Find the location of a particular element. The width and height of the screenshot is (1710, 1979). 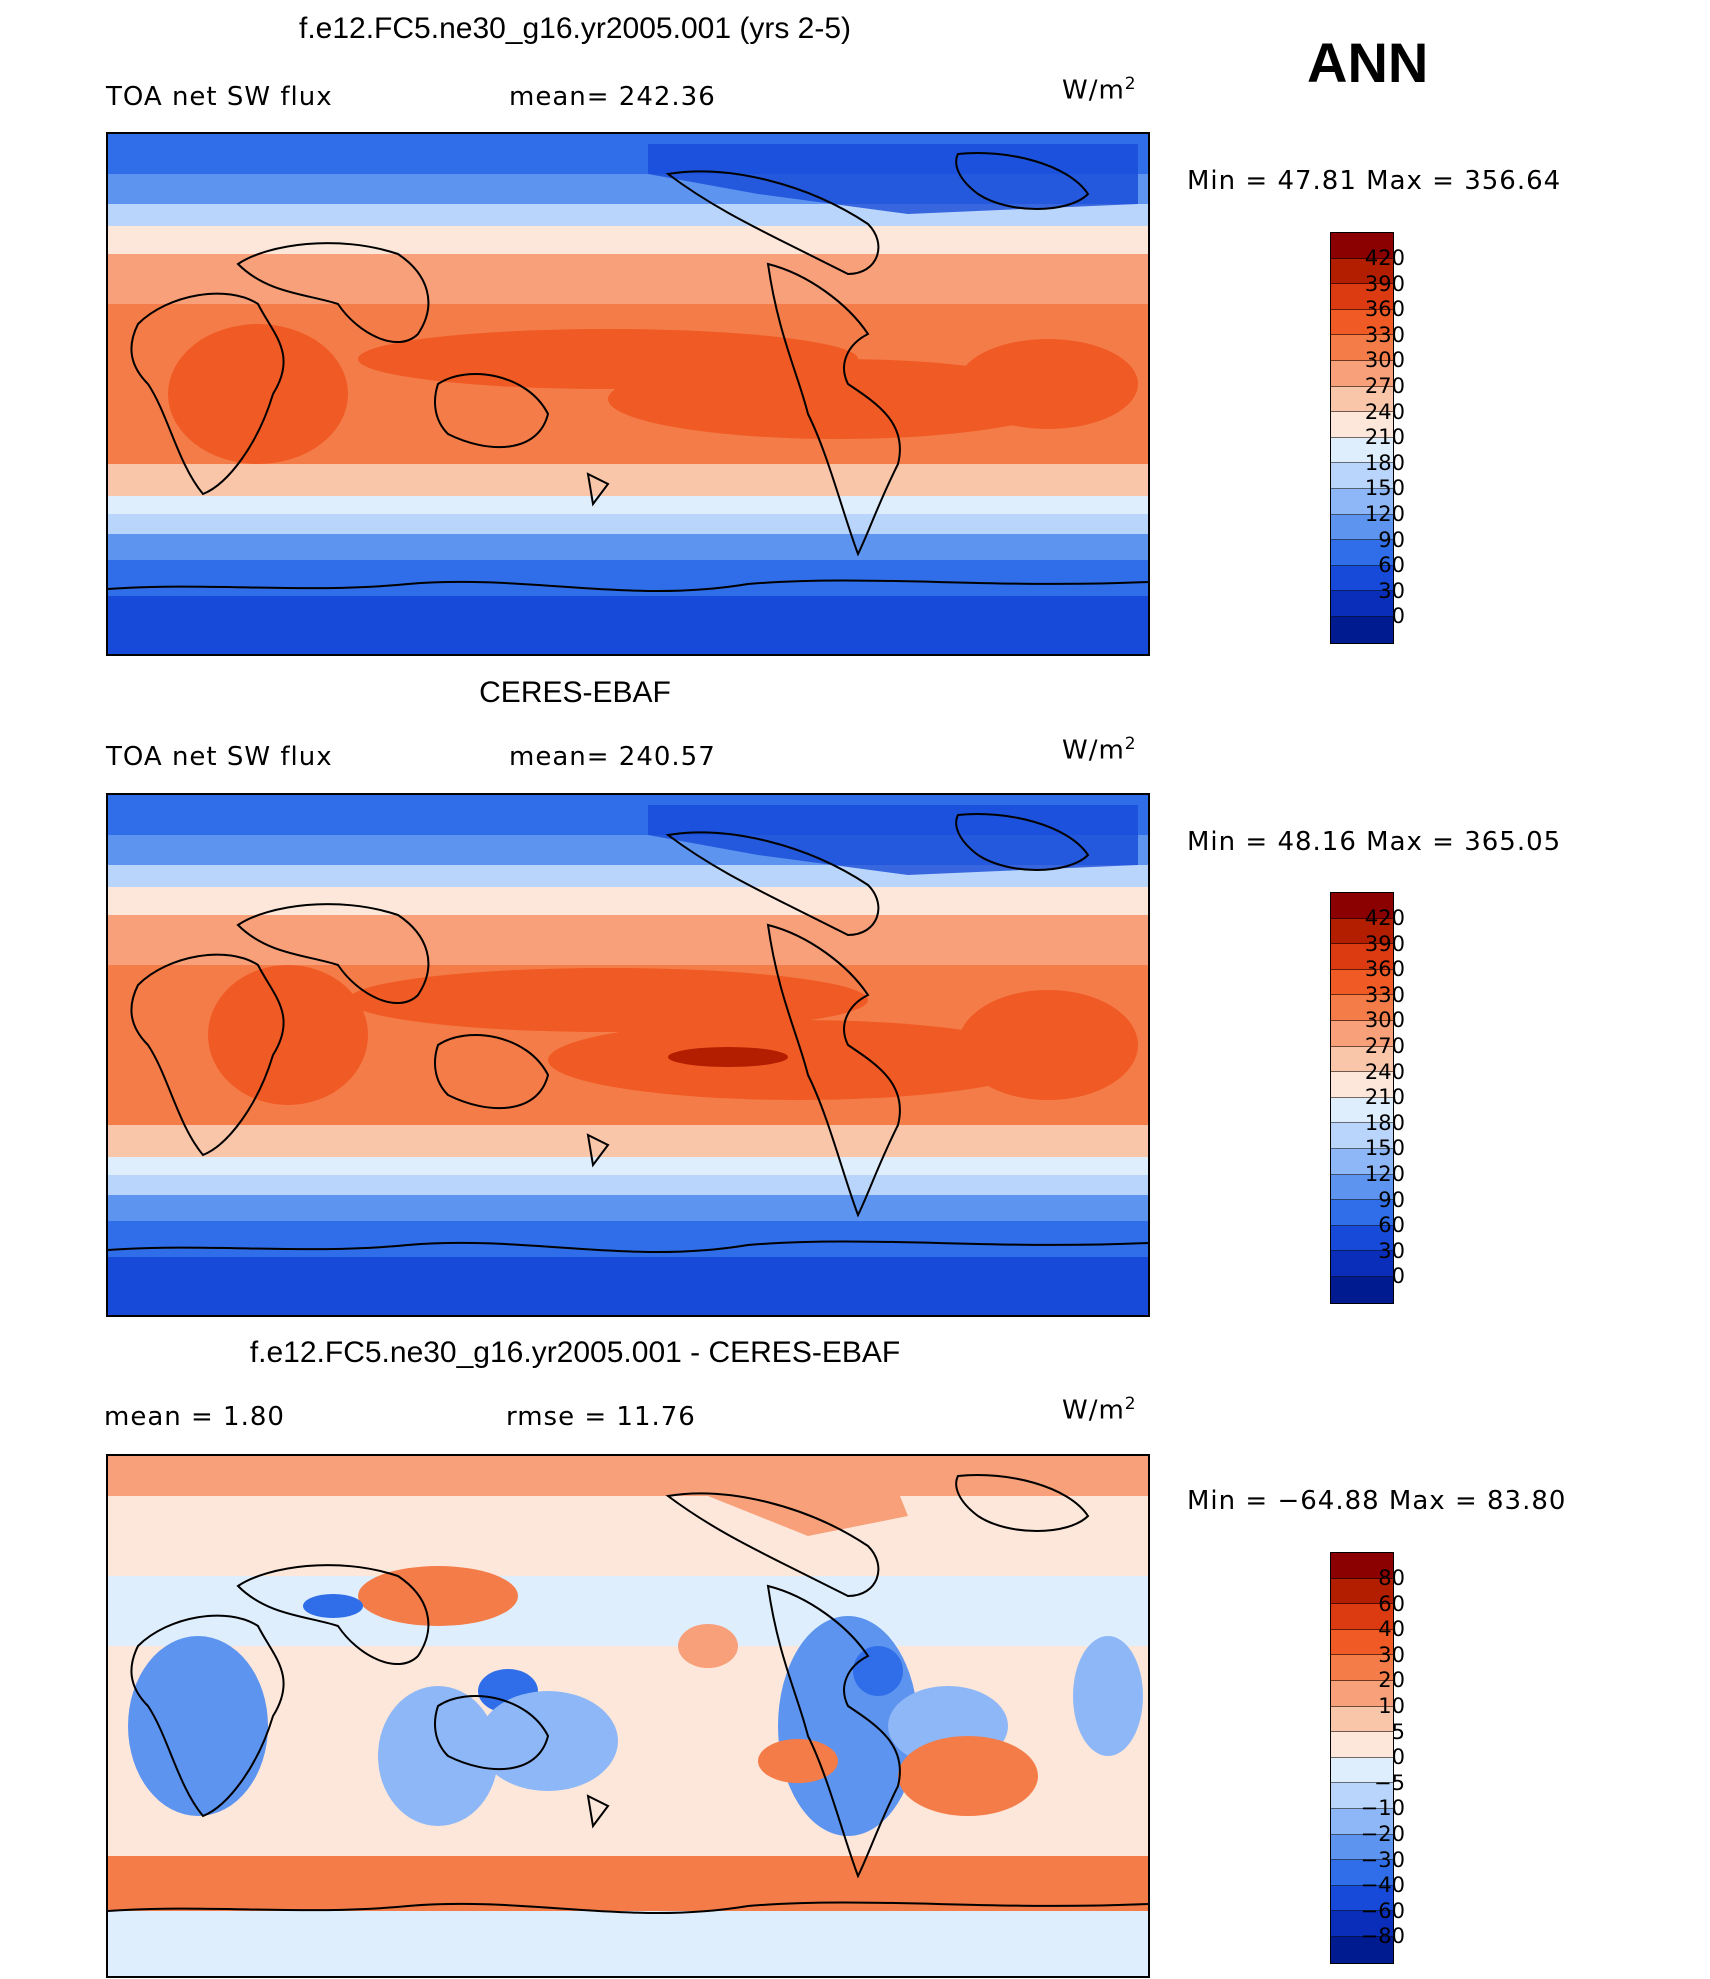

panel2-colorbar-tick: 330 is located at coordinates (1384, 994).